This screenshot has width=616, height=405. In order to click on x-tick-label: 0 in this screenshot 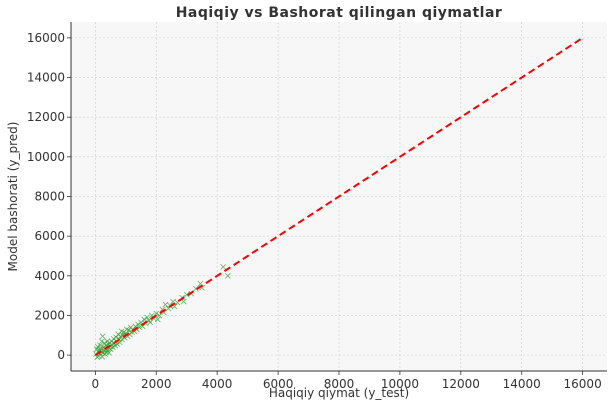, I will do `click(96, 384)`.